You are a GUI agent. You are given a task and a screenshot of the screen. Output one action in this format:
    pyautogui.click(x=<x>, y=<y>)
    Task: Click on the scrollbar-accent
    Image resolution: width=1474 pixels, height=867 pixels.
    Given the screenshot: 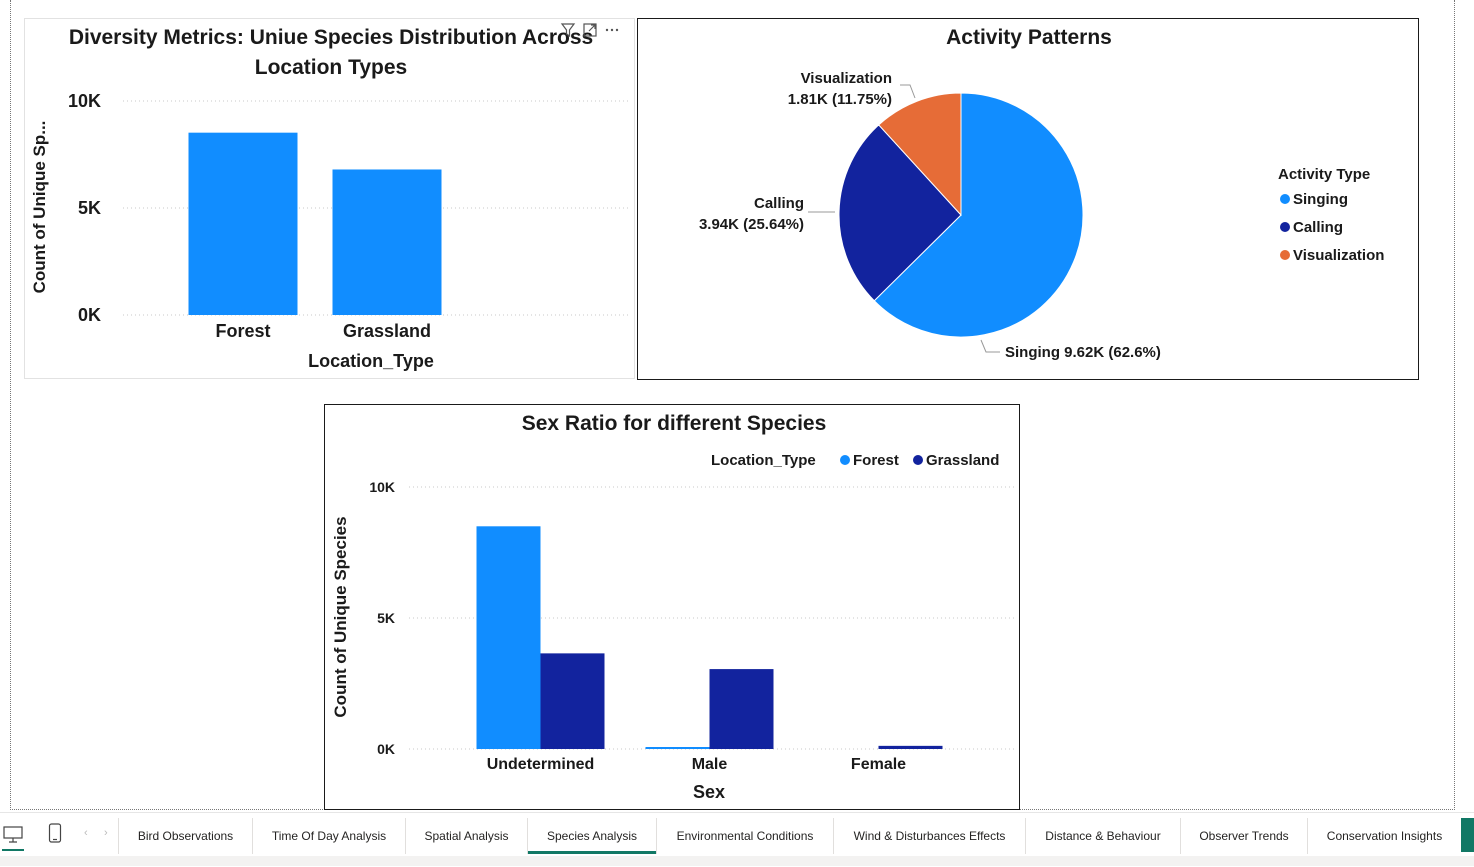 What is the action you would take?
    pyautogui.click(x=1467, y=835)
    